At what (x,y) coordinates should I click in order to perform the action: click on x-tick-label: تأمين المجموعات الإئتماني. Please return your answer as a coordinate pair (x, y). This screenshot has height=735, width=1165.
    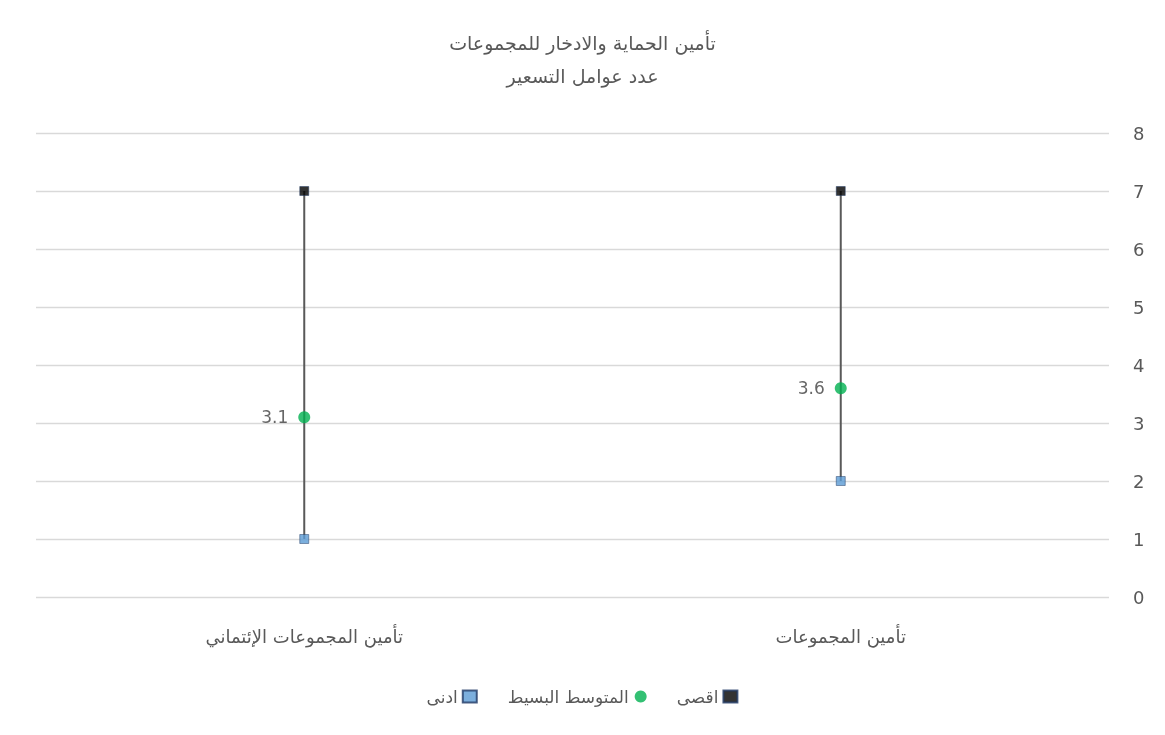
    Looking at the image, I should click on (304, 635).